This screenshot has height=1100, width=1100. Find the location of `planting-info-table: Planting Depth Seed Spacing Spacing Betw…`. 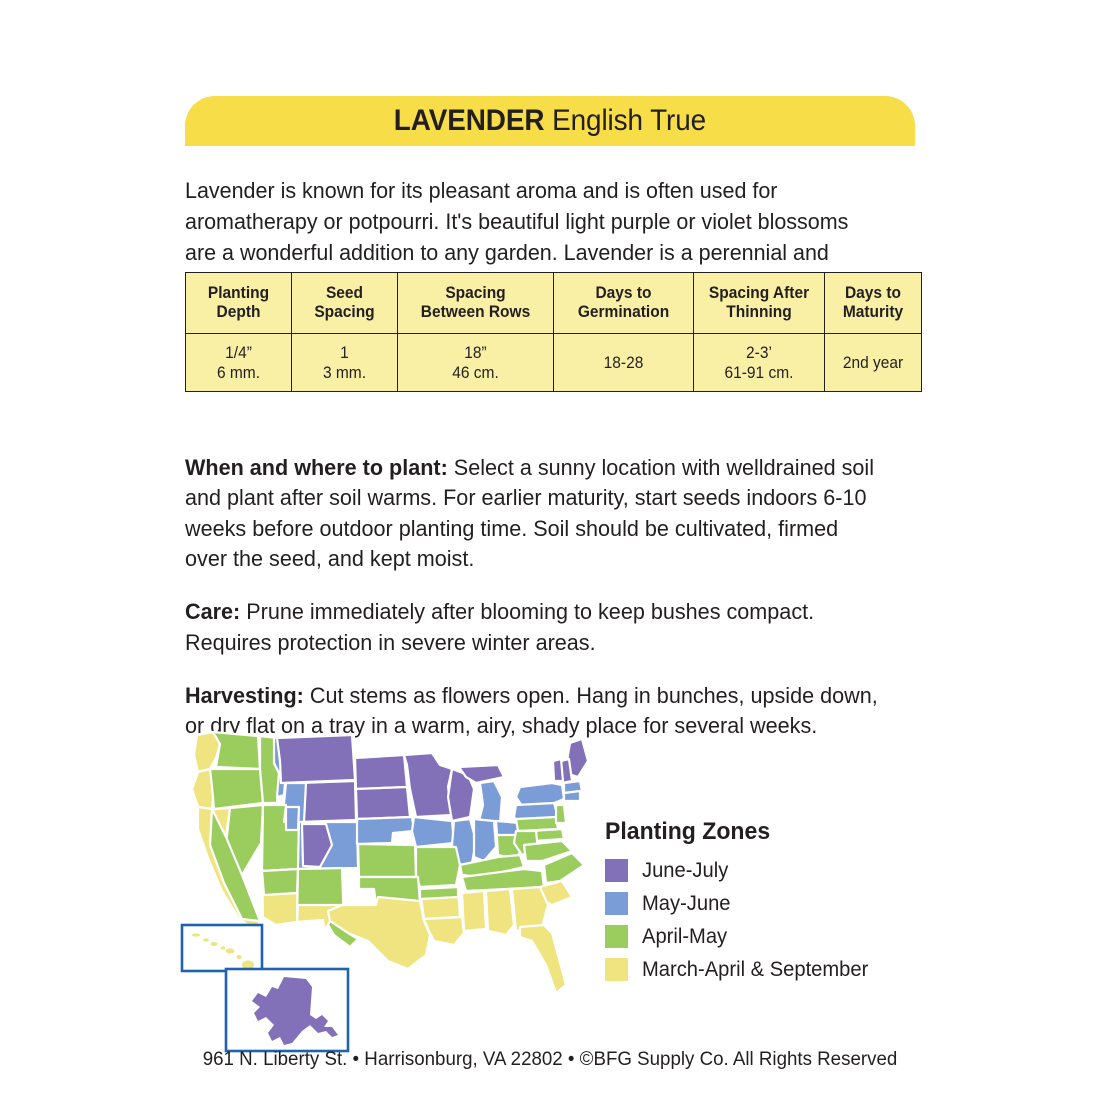

planting-info-table: Planting Depth Seed Spacing Spacing Betw… is located at coordinates (553, 332).